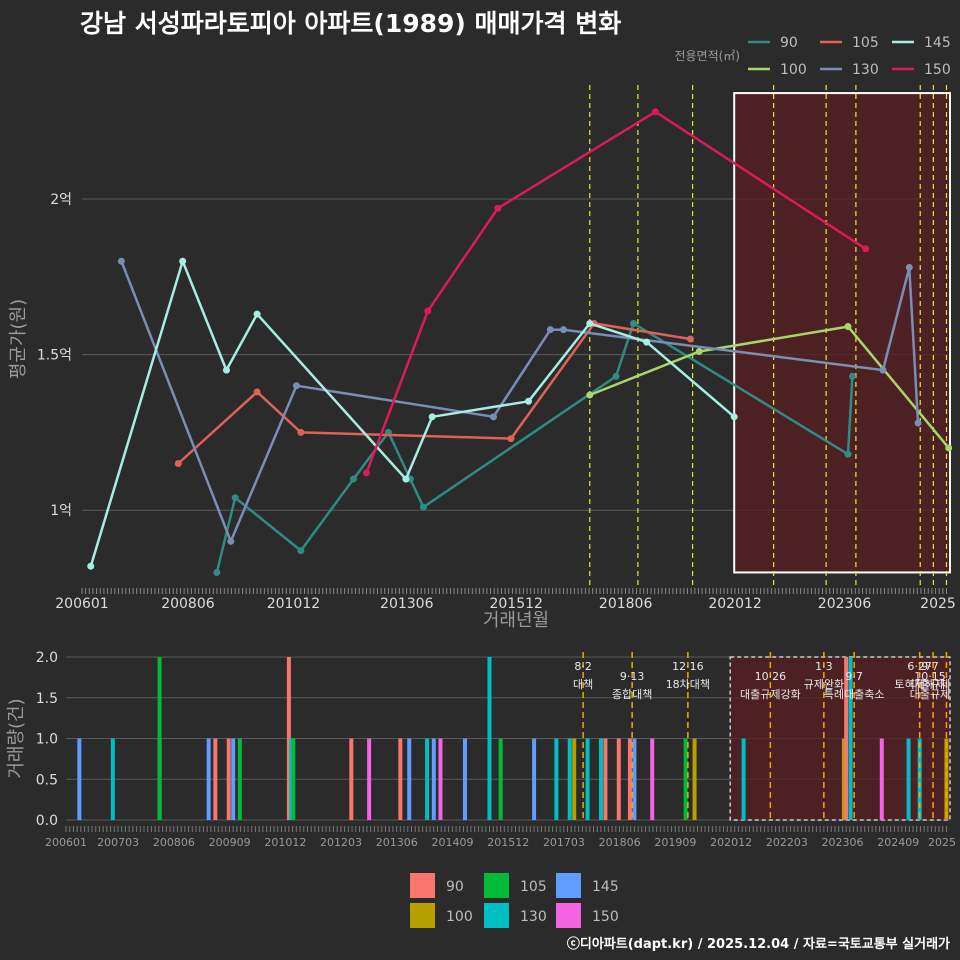 The width and height of the screenshot is (960, 960). Describe the element at coordinates (632, 676) in the screenshot. I see `policy-date: 9·13` at that location.